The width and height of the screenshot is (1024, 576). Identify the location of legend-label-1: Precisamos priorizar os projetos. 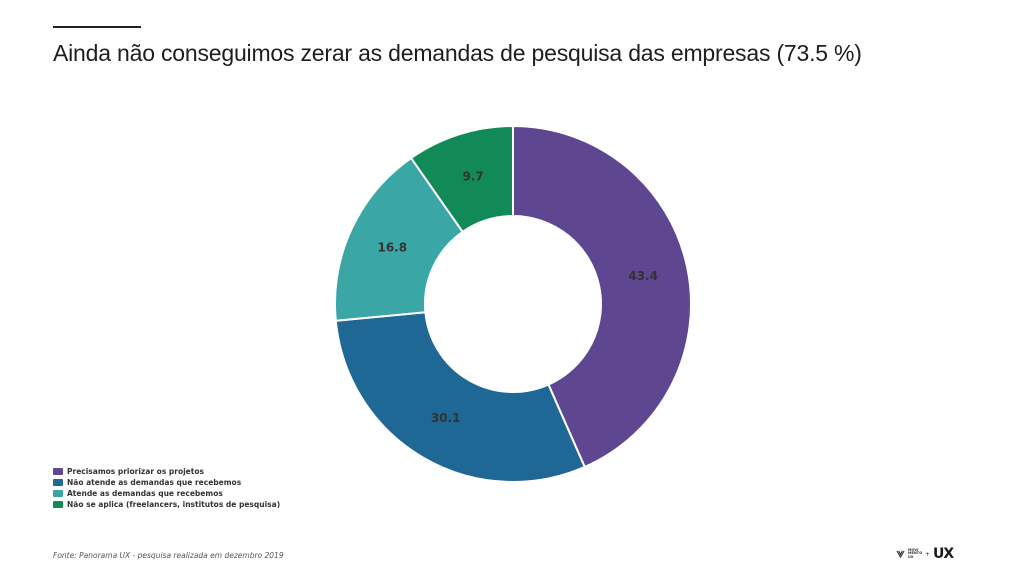
(135, 471).